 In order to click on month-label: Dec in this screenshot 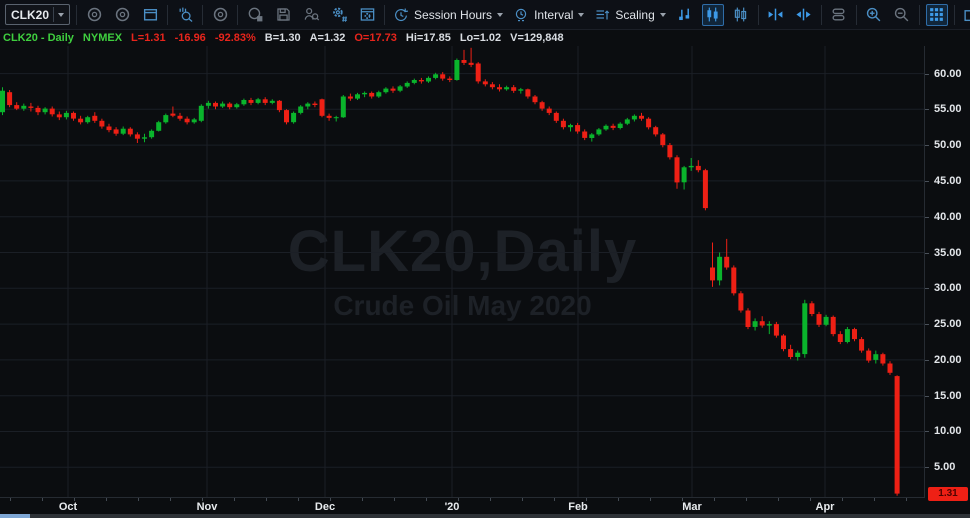, I will do `click(325, 507)`.